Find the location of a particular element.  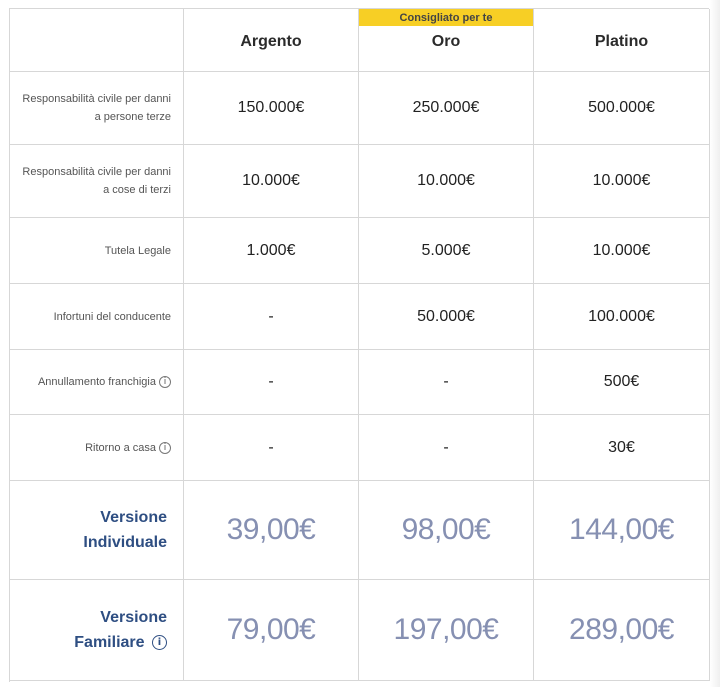

plan-header-platino: Platino is located at coordinates (622, 40).